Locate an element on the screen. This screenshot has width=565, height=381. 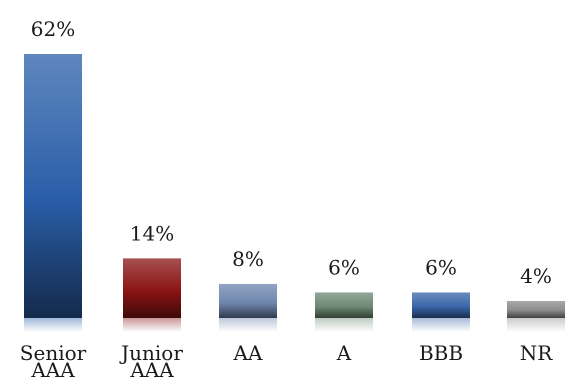
category-label-1: Junior AAA is located at coordinates (151, 361).